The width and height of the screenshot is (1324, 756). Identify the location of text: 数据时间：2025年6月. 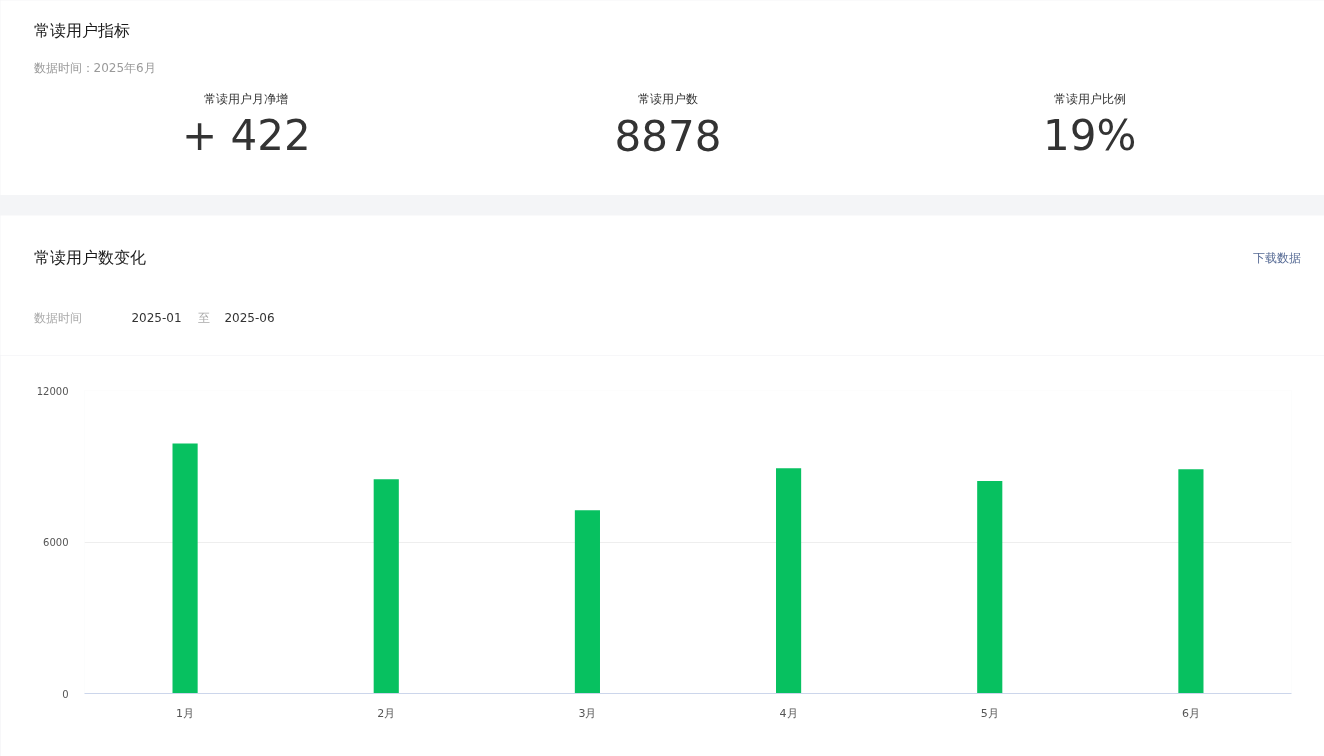
(94, 67).